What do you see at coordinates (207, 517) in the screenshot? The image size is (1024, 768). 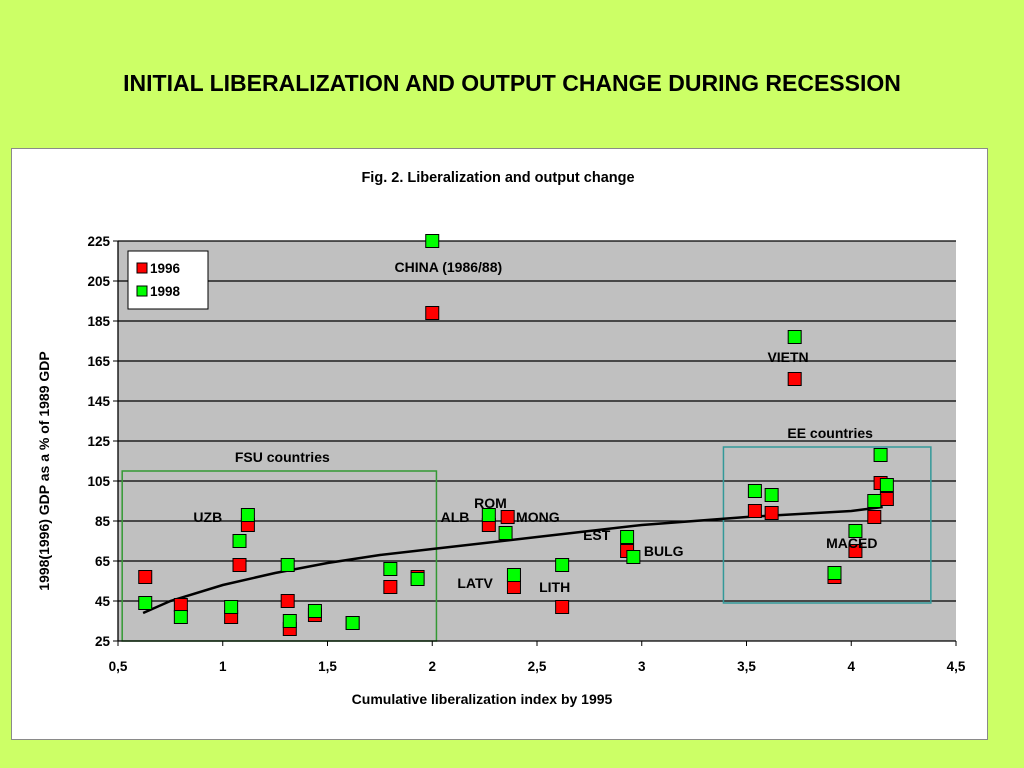 I see `point-annotation: UZB` at bounding box center [207, 517].